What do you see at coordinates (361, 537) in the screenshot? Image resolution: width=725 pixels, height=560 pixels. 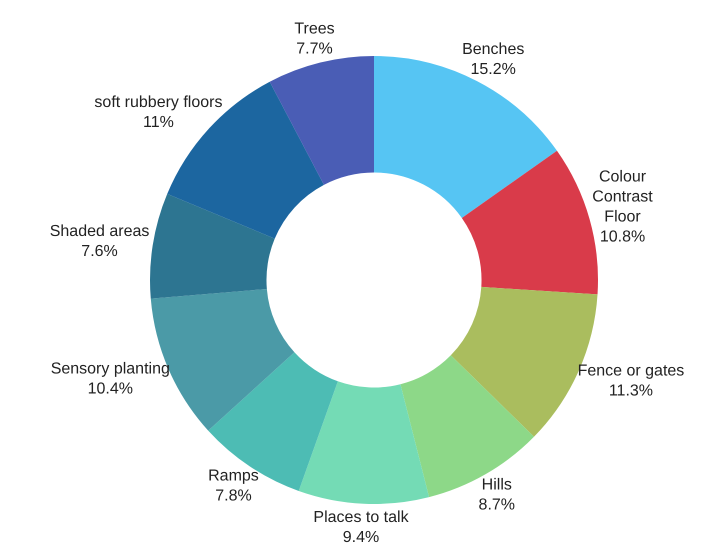 I see `data-label: 9.4%` at bounding box center [361, 537].